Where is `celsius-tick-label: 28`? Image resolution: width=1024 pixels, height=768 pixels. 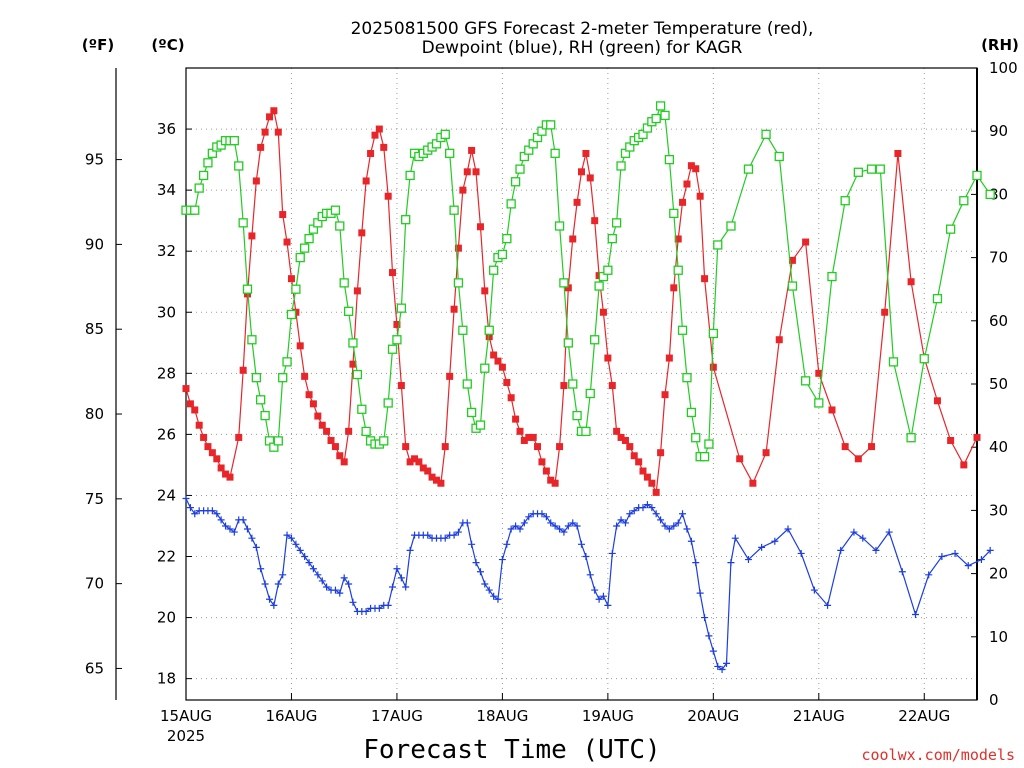
celsius-tick-label: 28 is located at coordinates (166, 373).